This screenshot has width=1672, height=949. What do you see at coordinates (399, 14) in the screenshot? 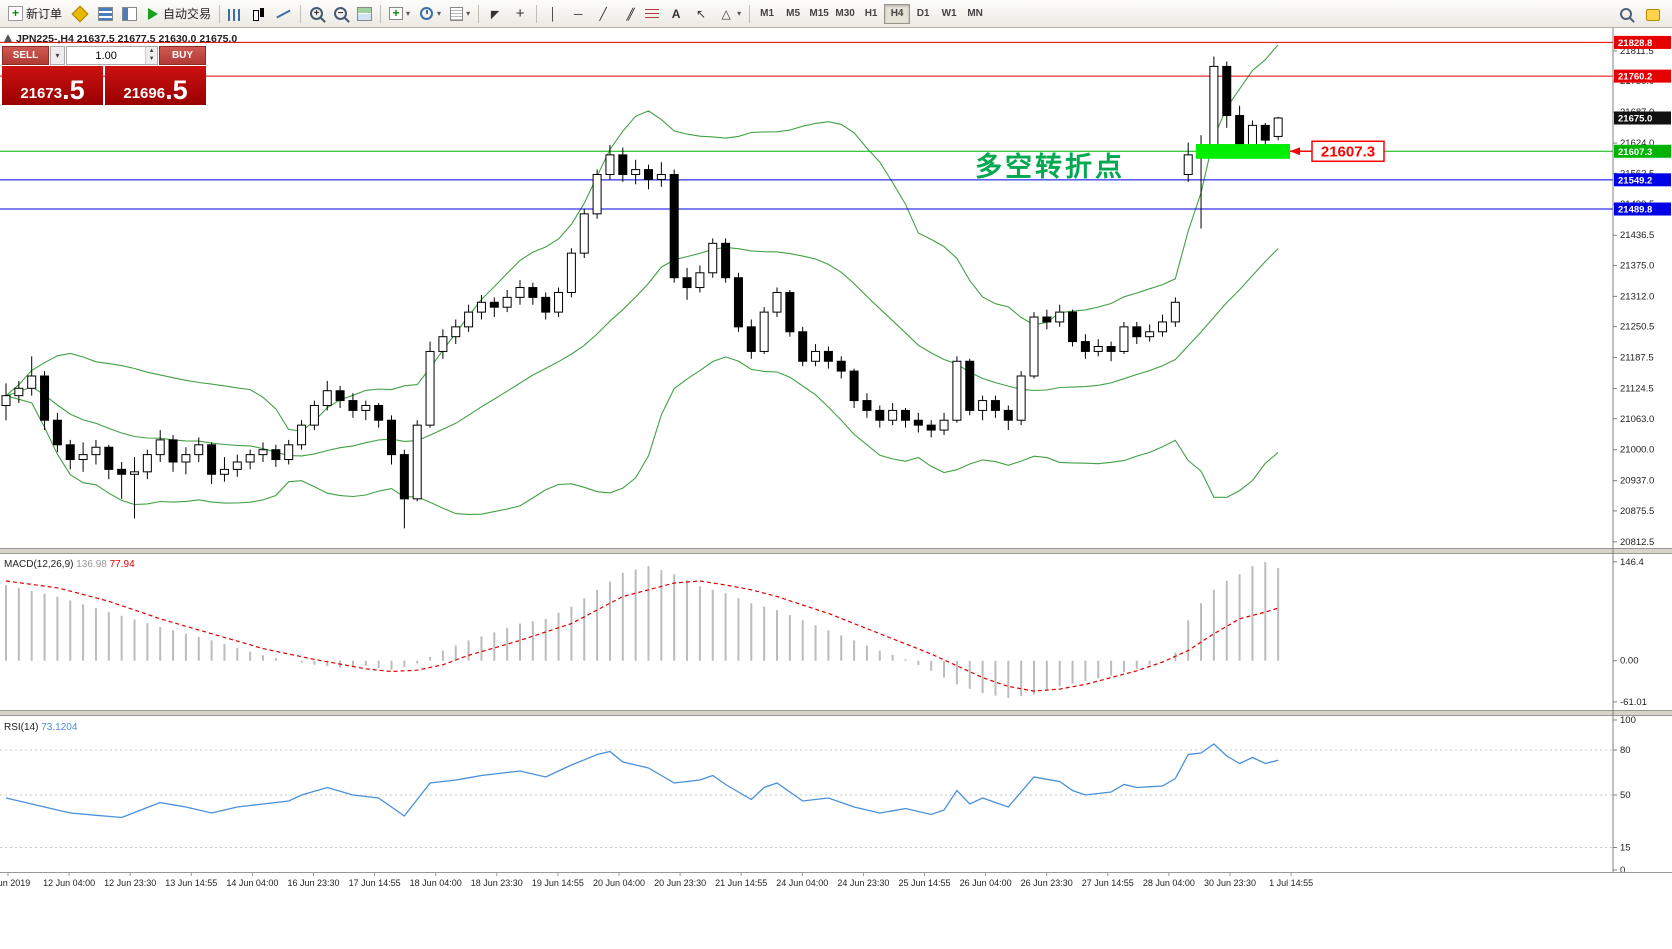
I see `new-chart-button: ▾` at bounding box center [399, 14].